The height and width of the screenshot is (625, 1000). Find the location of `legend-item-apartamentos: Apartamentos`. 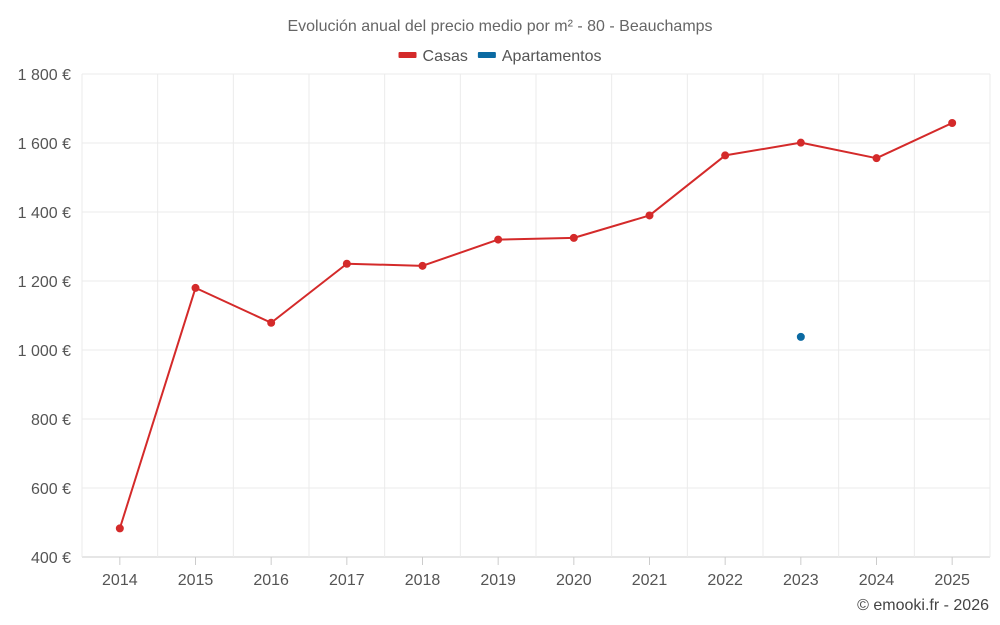

legend-item-apartamentos: Apartamentos is located at coordinates (539, 56).